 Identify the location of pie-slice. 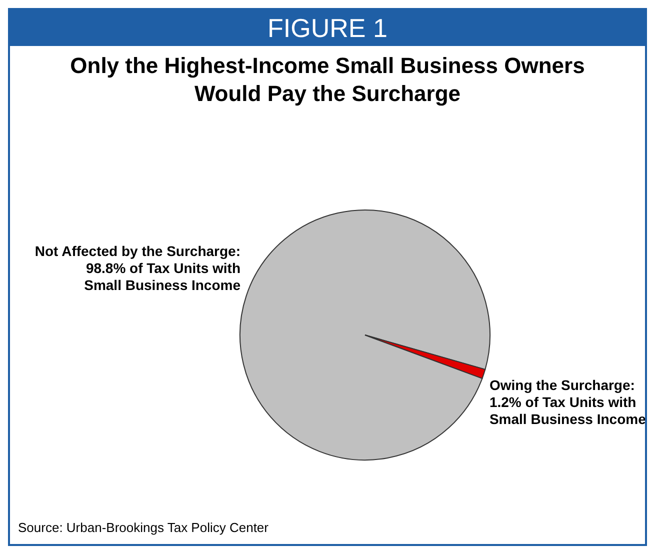
(425, 356).